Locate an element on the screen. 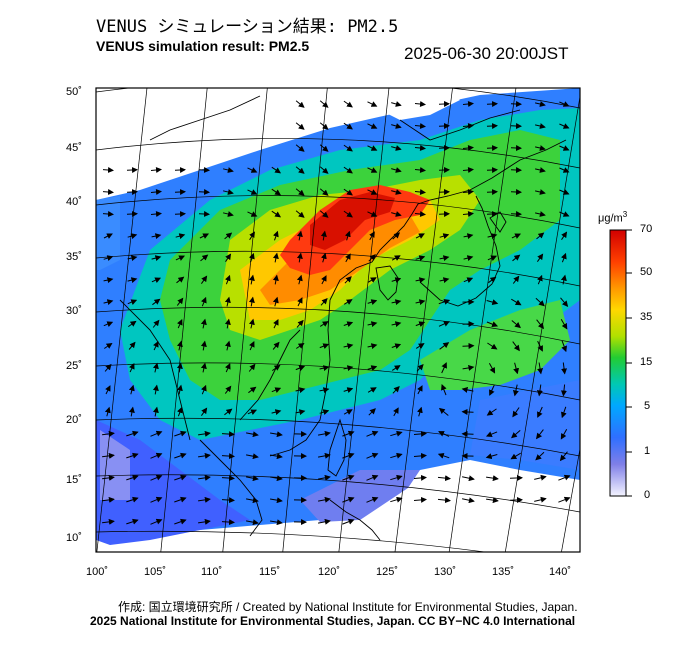 This screenshot has width=700, height=649. lon-tick-label: 130˚ is located at coordinates (445, 572).